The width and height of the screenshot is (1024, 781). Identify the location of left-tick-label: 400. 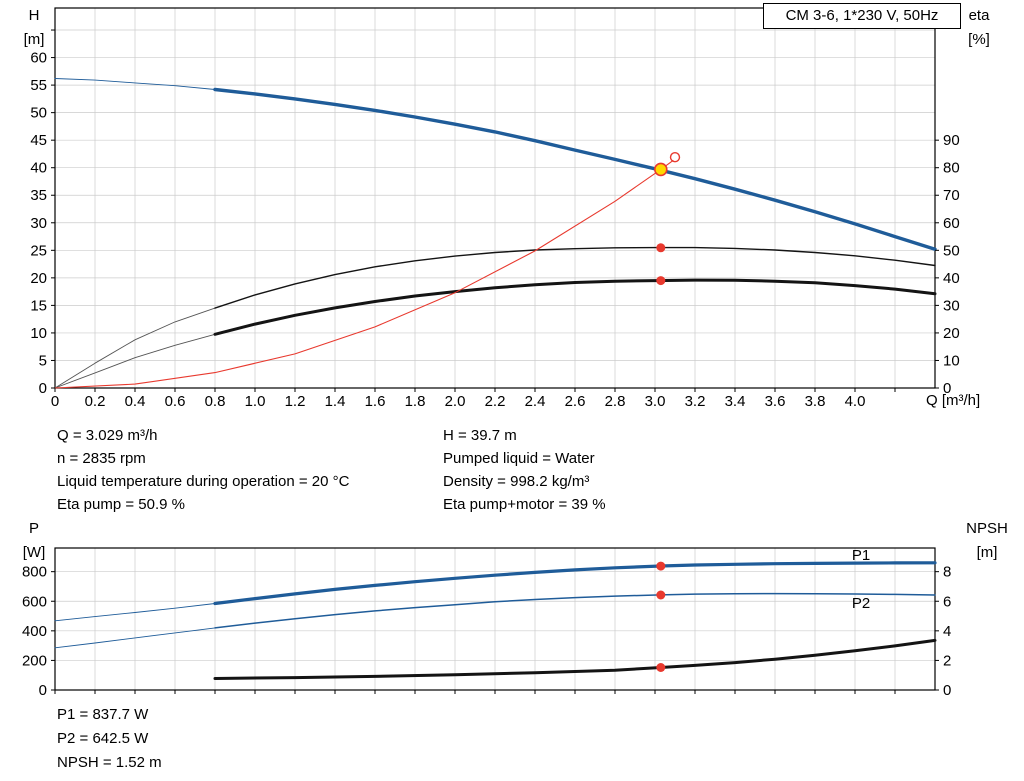
(34, 631).